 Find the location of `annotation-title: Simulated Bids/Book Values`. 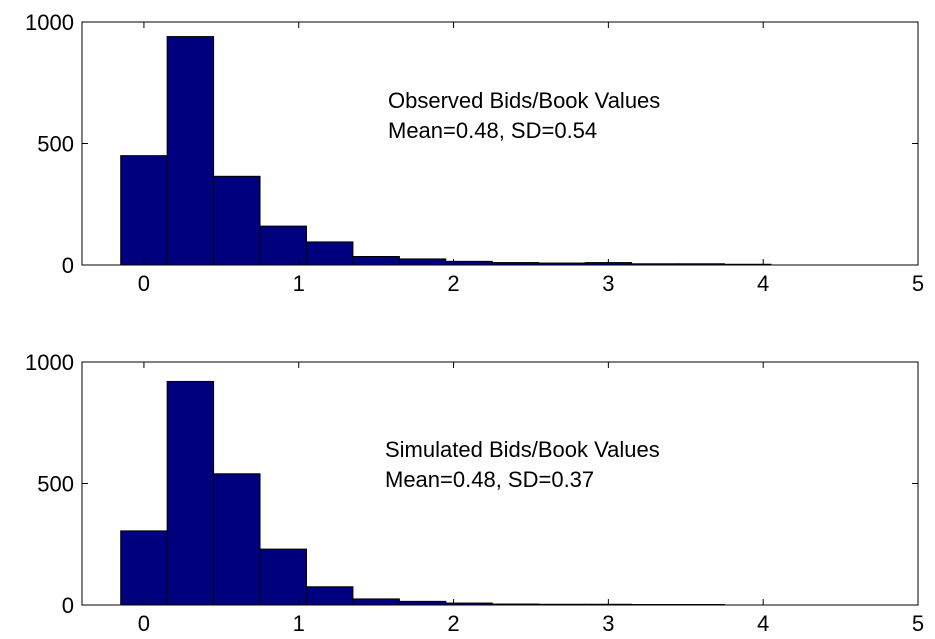

annotation-title: Simulated Bids/Book Values is located at coordinates (522, 449).